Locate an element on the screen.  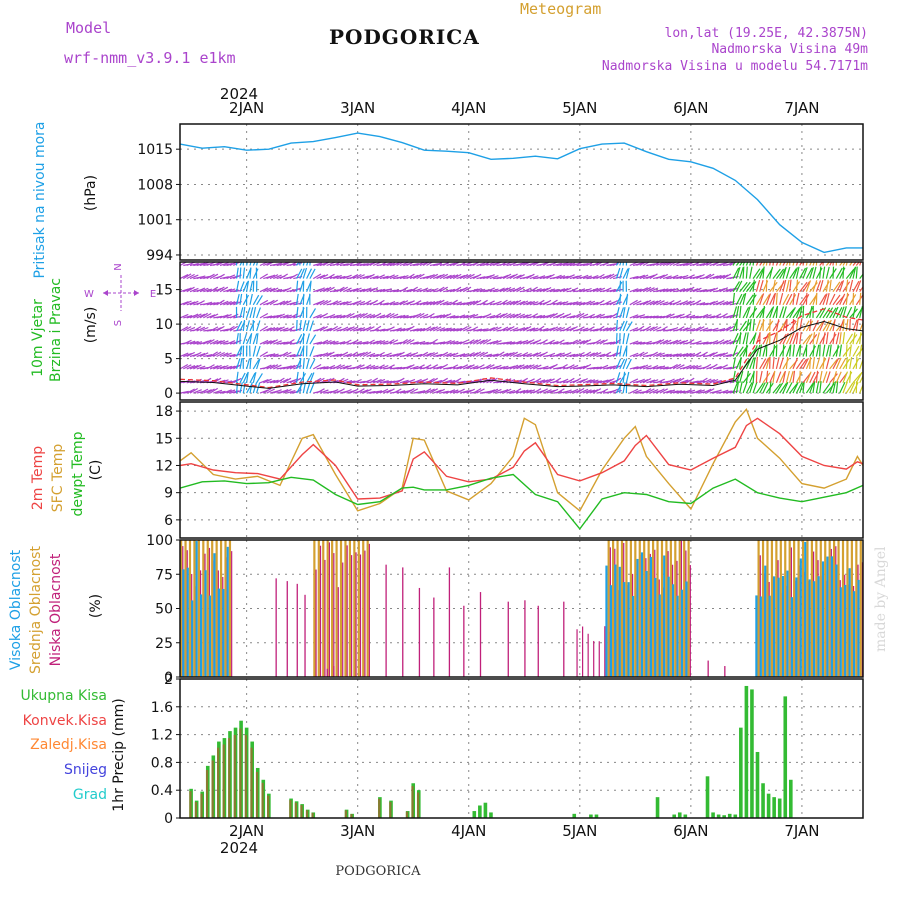
pressure-tick-label: 1008 is located at coordinates (155, 185).